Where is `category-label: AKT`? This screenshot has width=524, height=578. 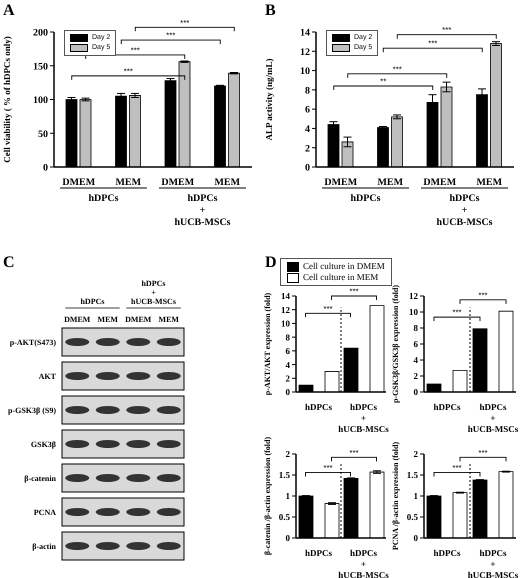 category-label: AKT is located at coordinates (47, 376).